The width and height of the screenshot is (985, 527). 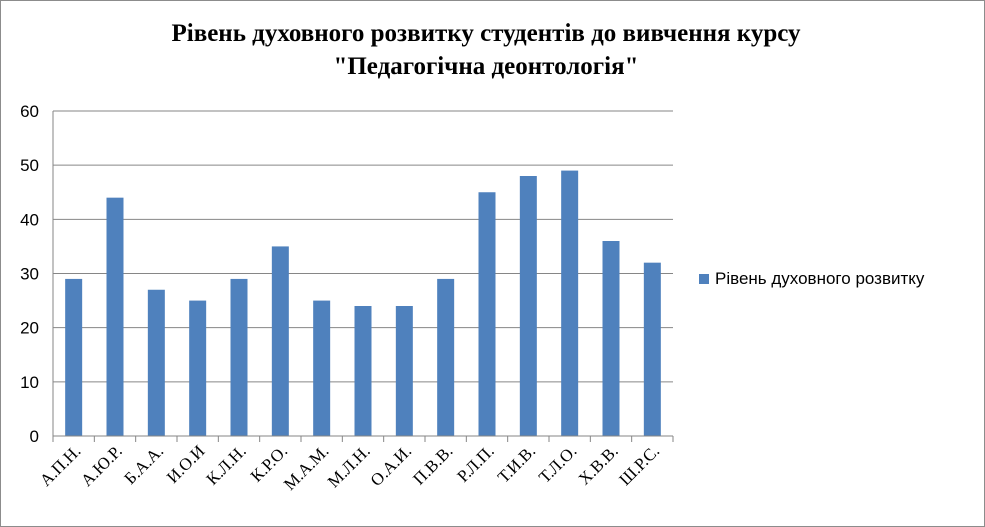 What do you see at coordinates (29, 219) in the screenshot?
I see `y-tick-label: 40` at bounding box center [29, 219].